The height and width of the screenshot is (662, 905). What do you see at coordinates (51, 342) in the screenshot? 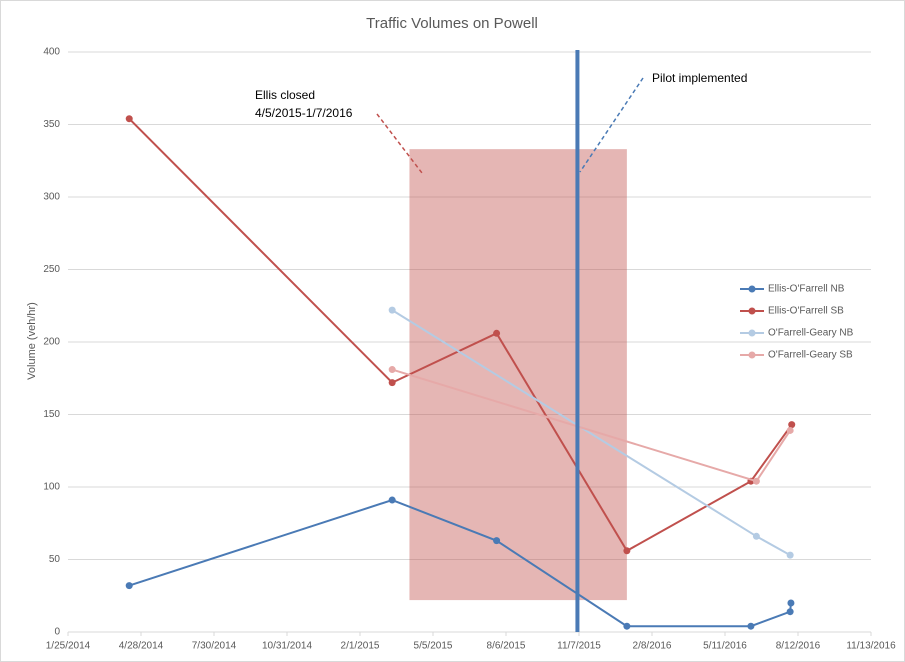
I see `y-tick-label: 200` at bounding box center [51, 342].